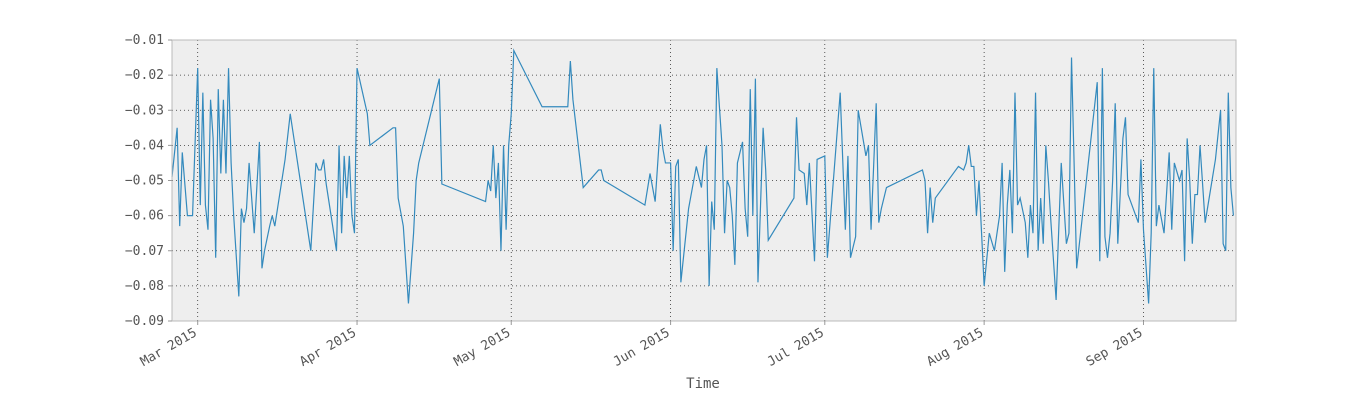 The height and width of the screenshot is (400, 1372). Describe the element at coordinates (144, 286) in the screenshot. I see `y-tick-label: −0.08` at that location.